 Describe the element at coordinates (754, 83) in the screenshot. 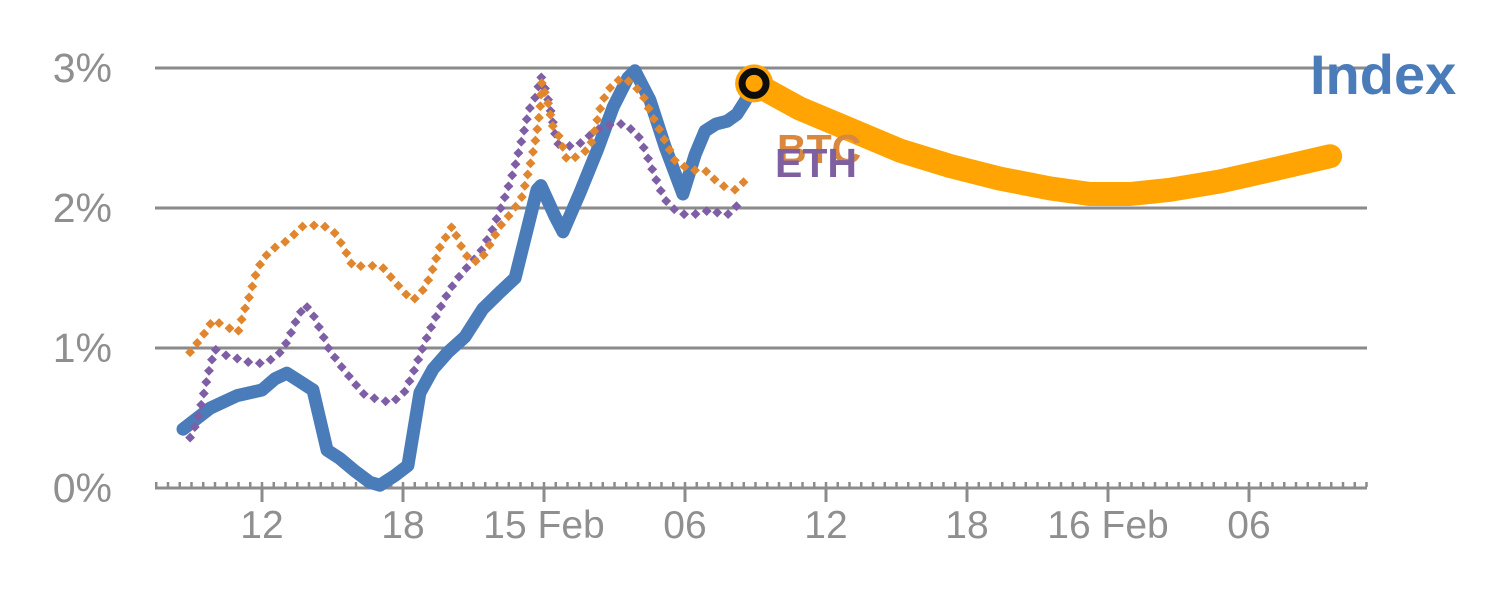

I see `marker-ring-icon` at that location.